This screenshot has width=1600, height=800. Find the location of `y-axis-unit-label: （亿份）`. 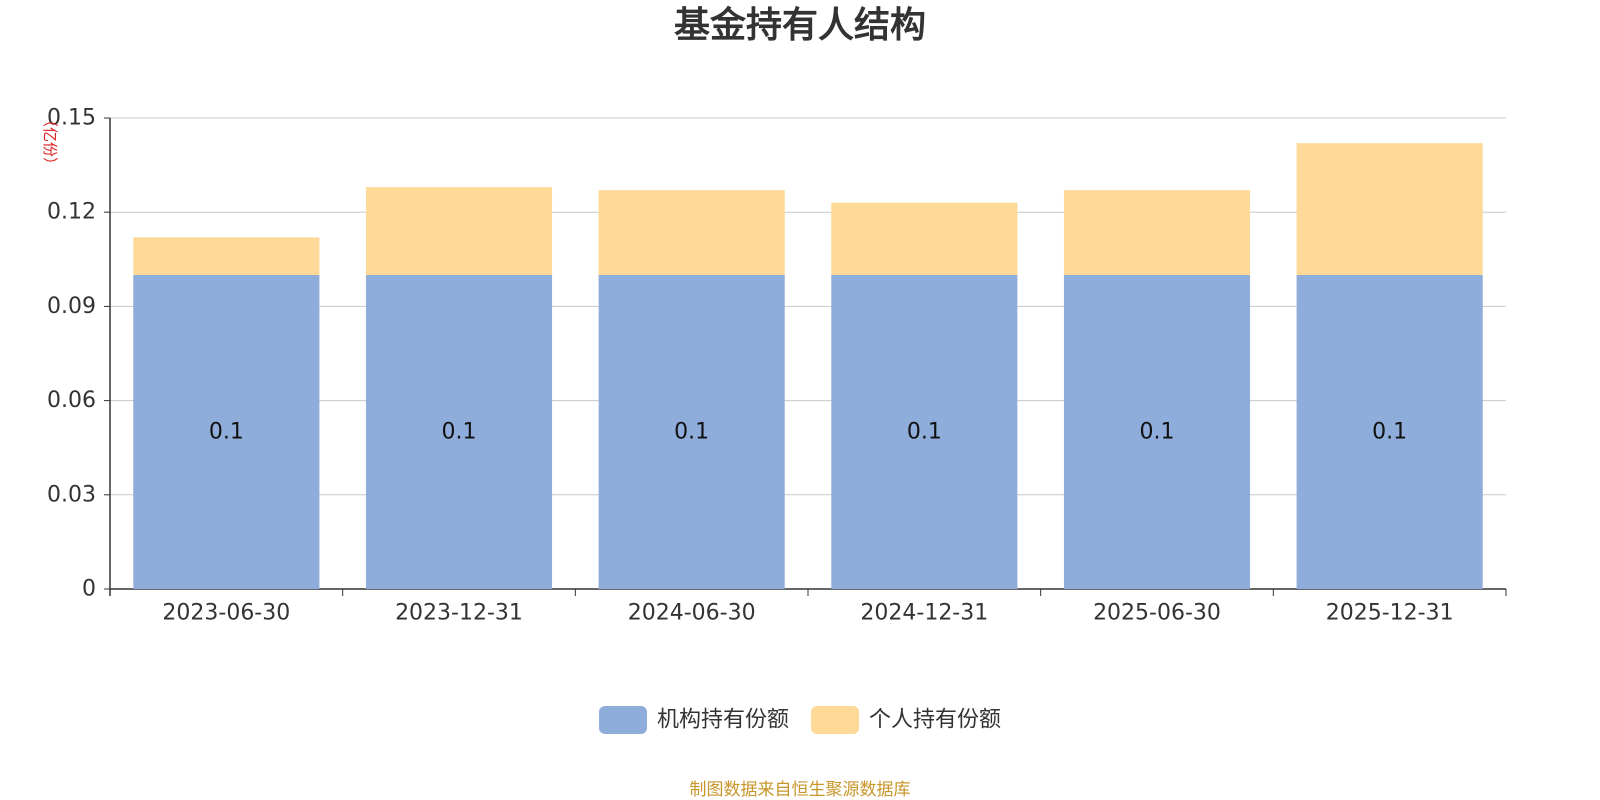

y-axis-unit-label: （亿份） is located at coordinates (50, 142).